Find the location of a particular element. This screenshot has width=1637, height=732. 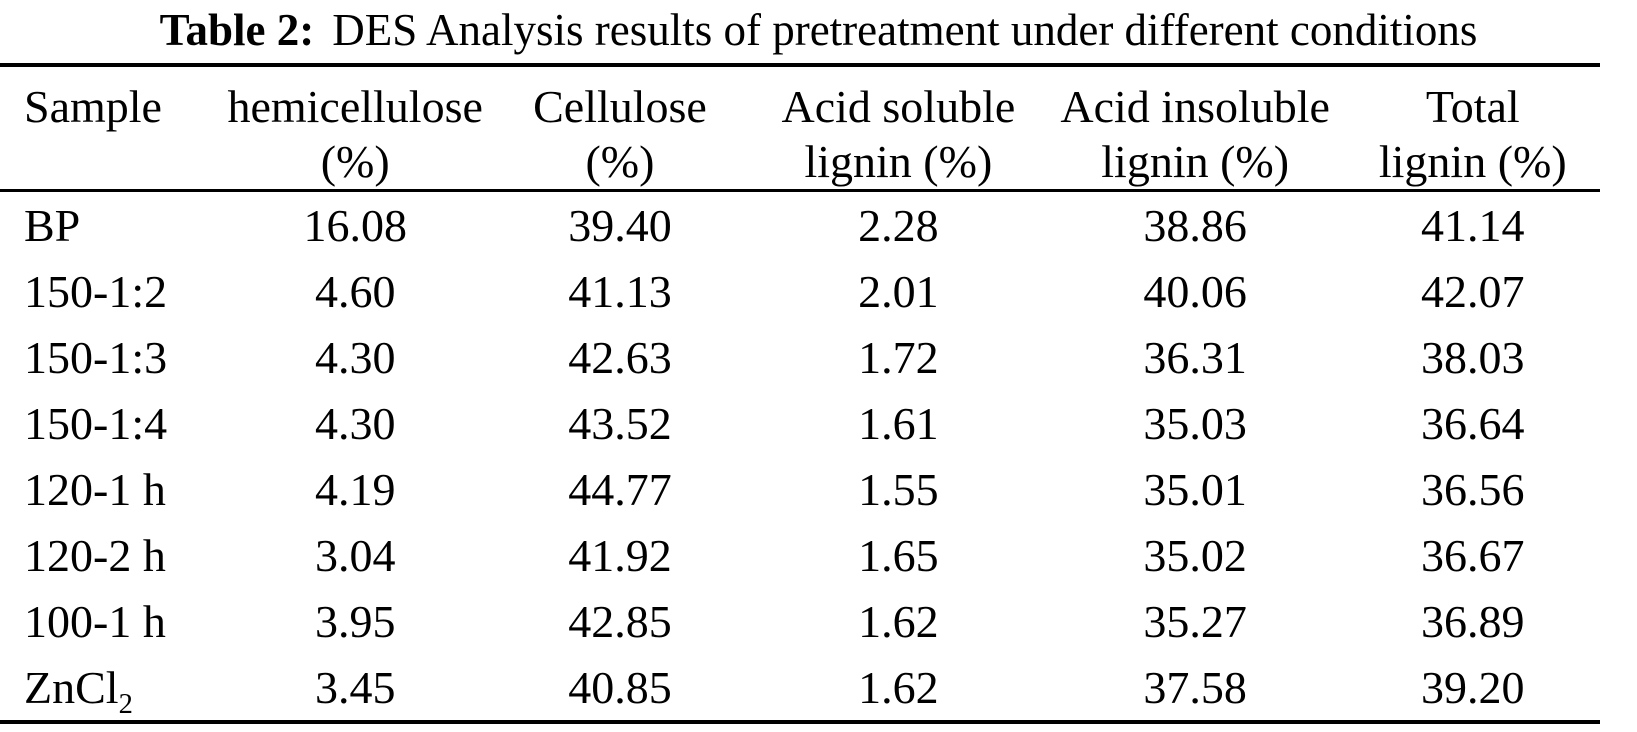

value-cell: 38.03 is located at coordinates (1473, 357).